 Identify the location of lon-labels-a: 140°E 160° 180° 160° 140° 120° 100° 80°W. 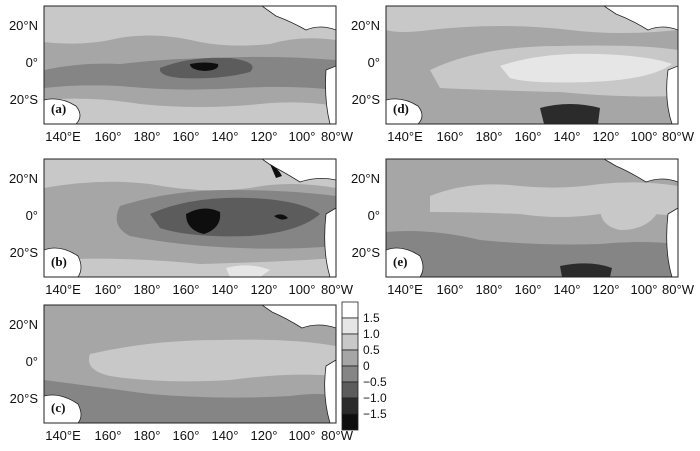
(199, 136).